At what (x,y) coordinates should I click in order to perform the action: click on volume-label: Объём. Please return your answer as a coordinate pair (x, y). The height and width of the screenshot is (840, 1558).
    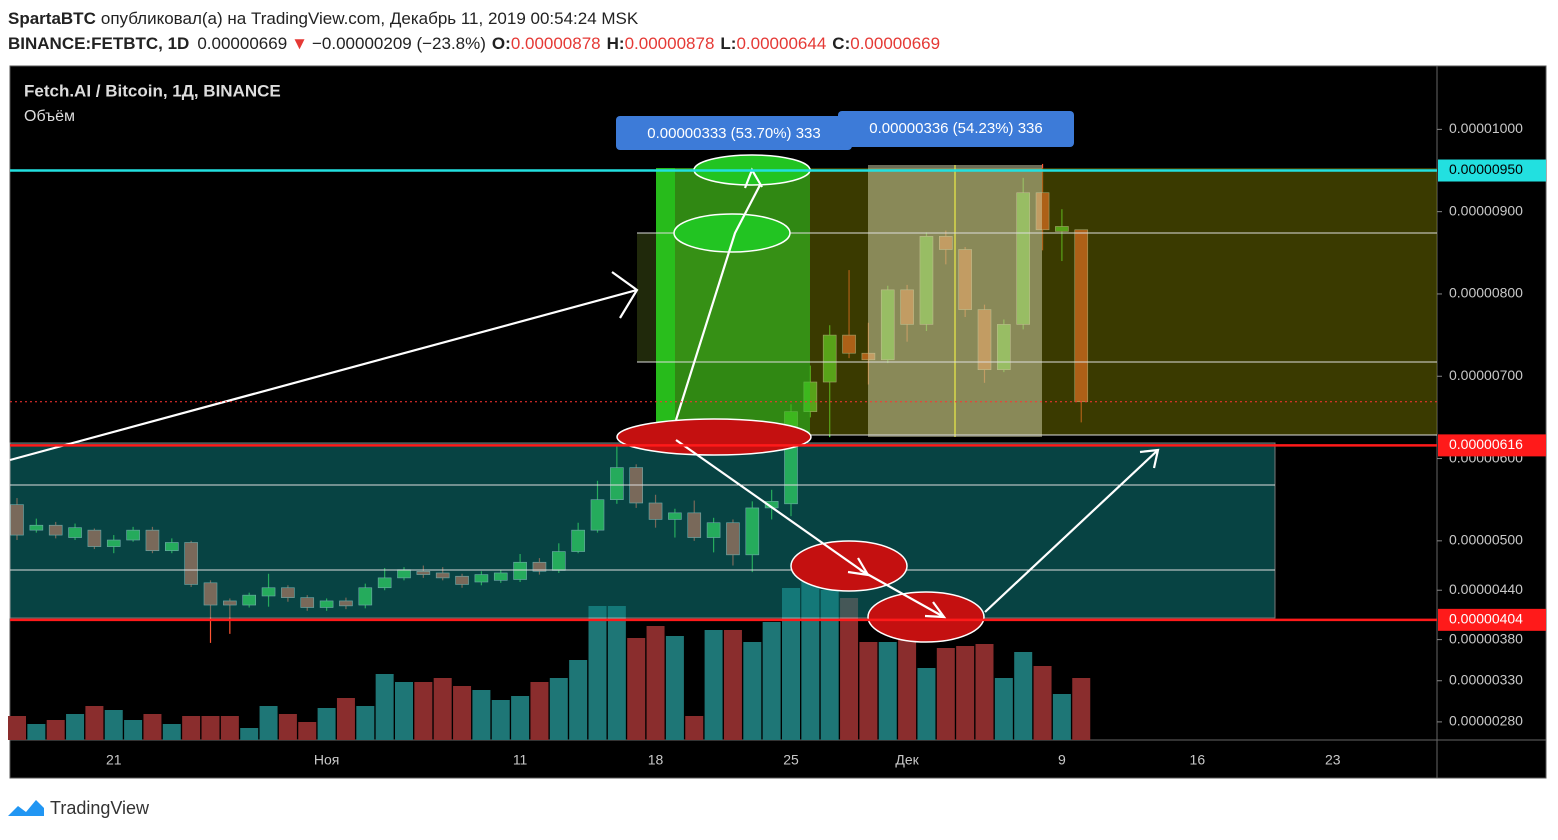
    Looking at the image, I should click on (49, 116).